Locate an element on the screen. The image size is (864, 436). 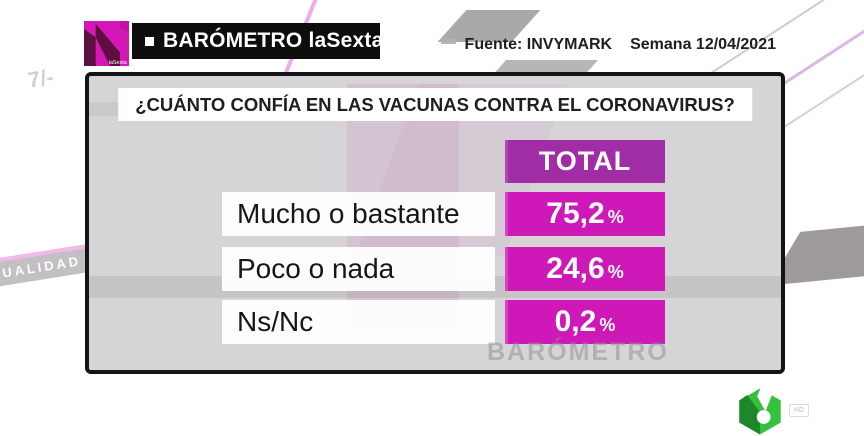
table-row-label: Ns/Nc is located at coordinates (358, 322).